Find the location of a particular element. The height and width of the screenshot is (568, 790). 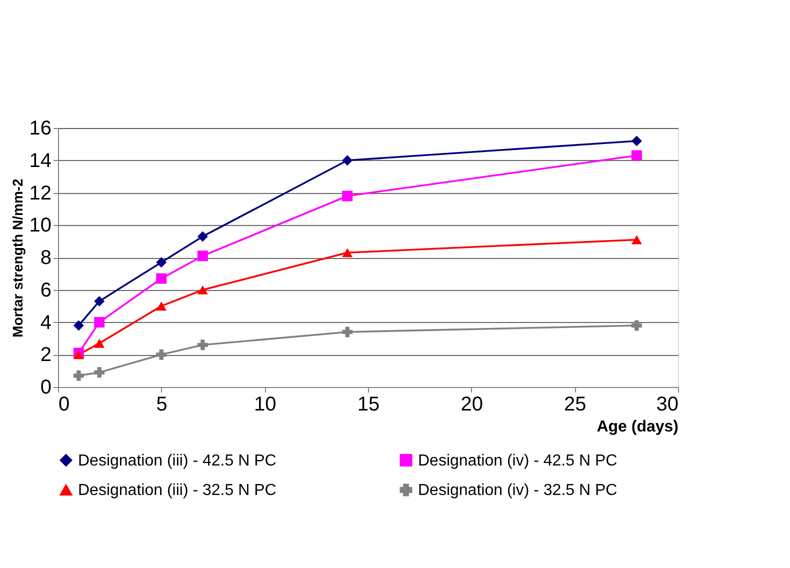

x-tick-label: 30 is located at coordinates (667, 405).